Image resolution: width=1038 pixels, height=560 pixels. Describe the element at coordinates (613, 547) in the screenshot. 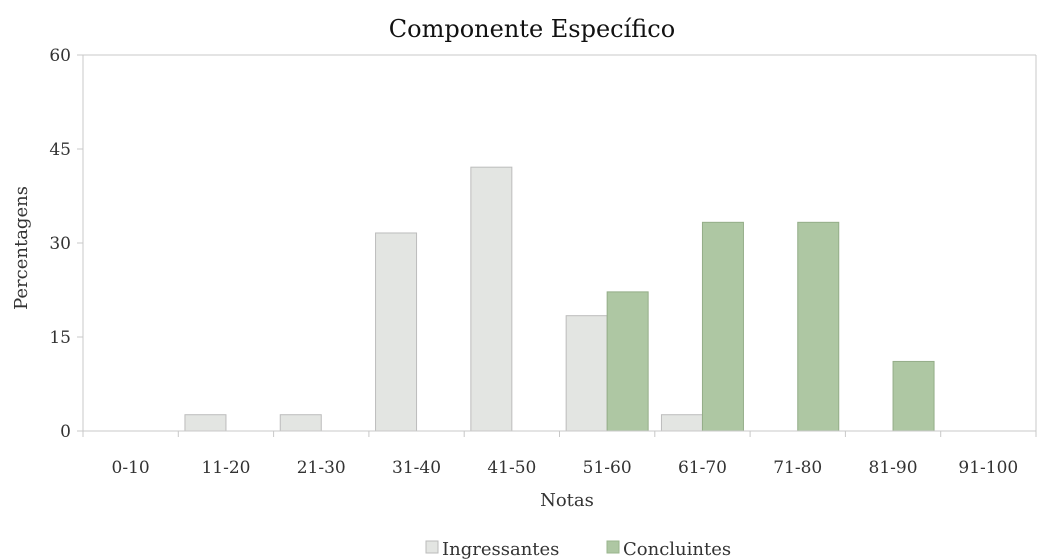

I see `legend-swatch-concluintes` at that location.